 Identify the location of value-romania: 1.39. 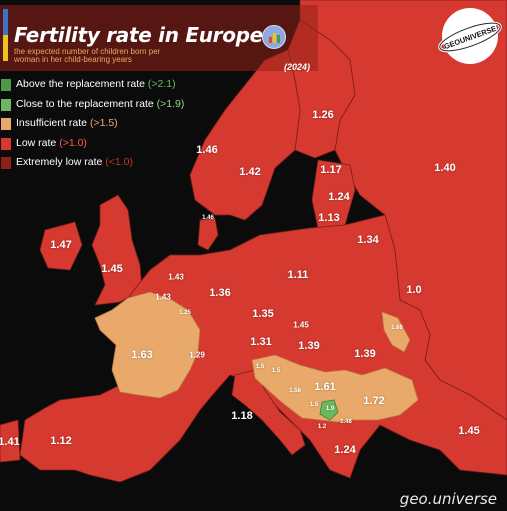
(365, 354).